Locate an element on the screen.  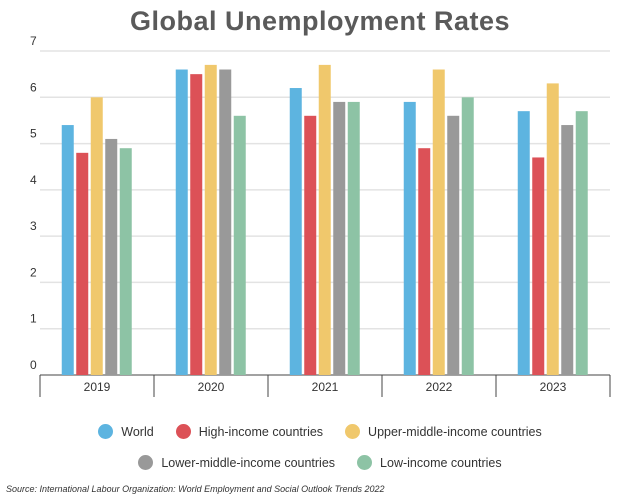
bar-lower-middle-income-countries-2021 is located at coordinates (339, 238).